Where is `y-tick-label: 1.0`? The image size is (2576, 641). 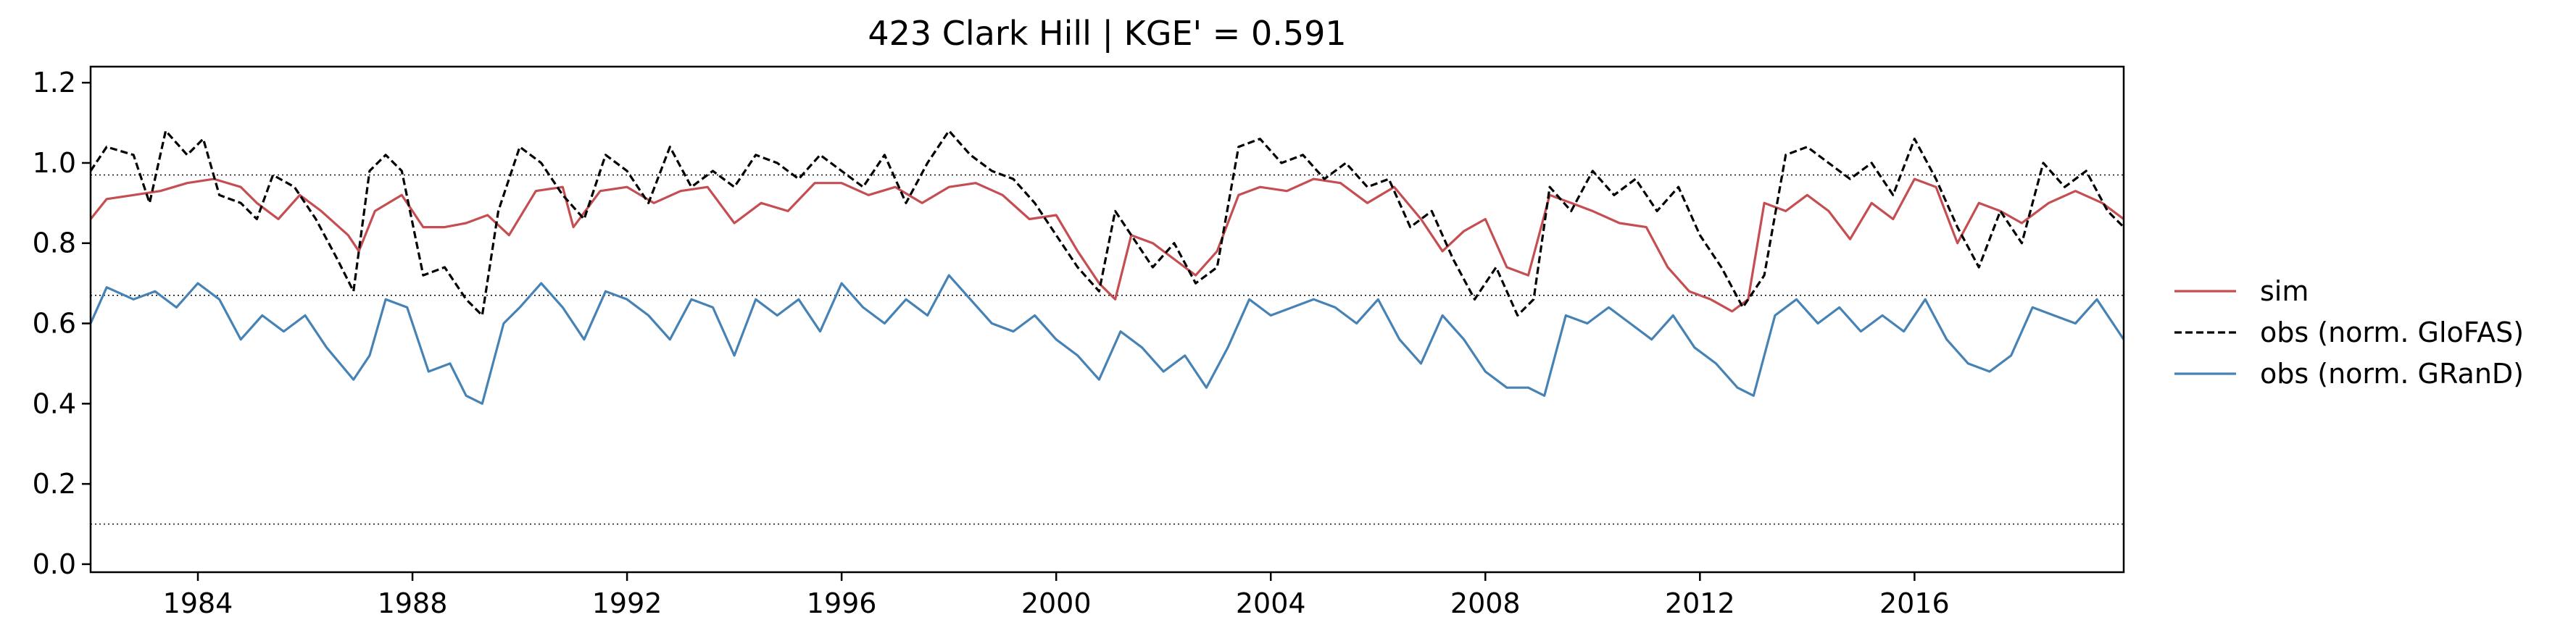
y-tick-label: 1.0 is located at coordinates (54, 163).